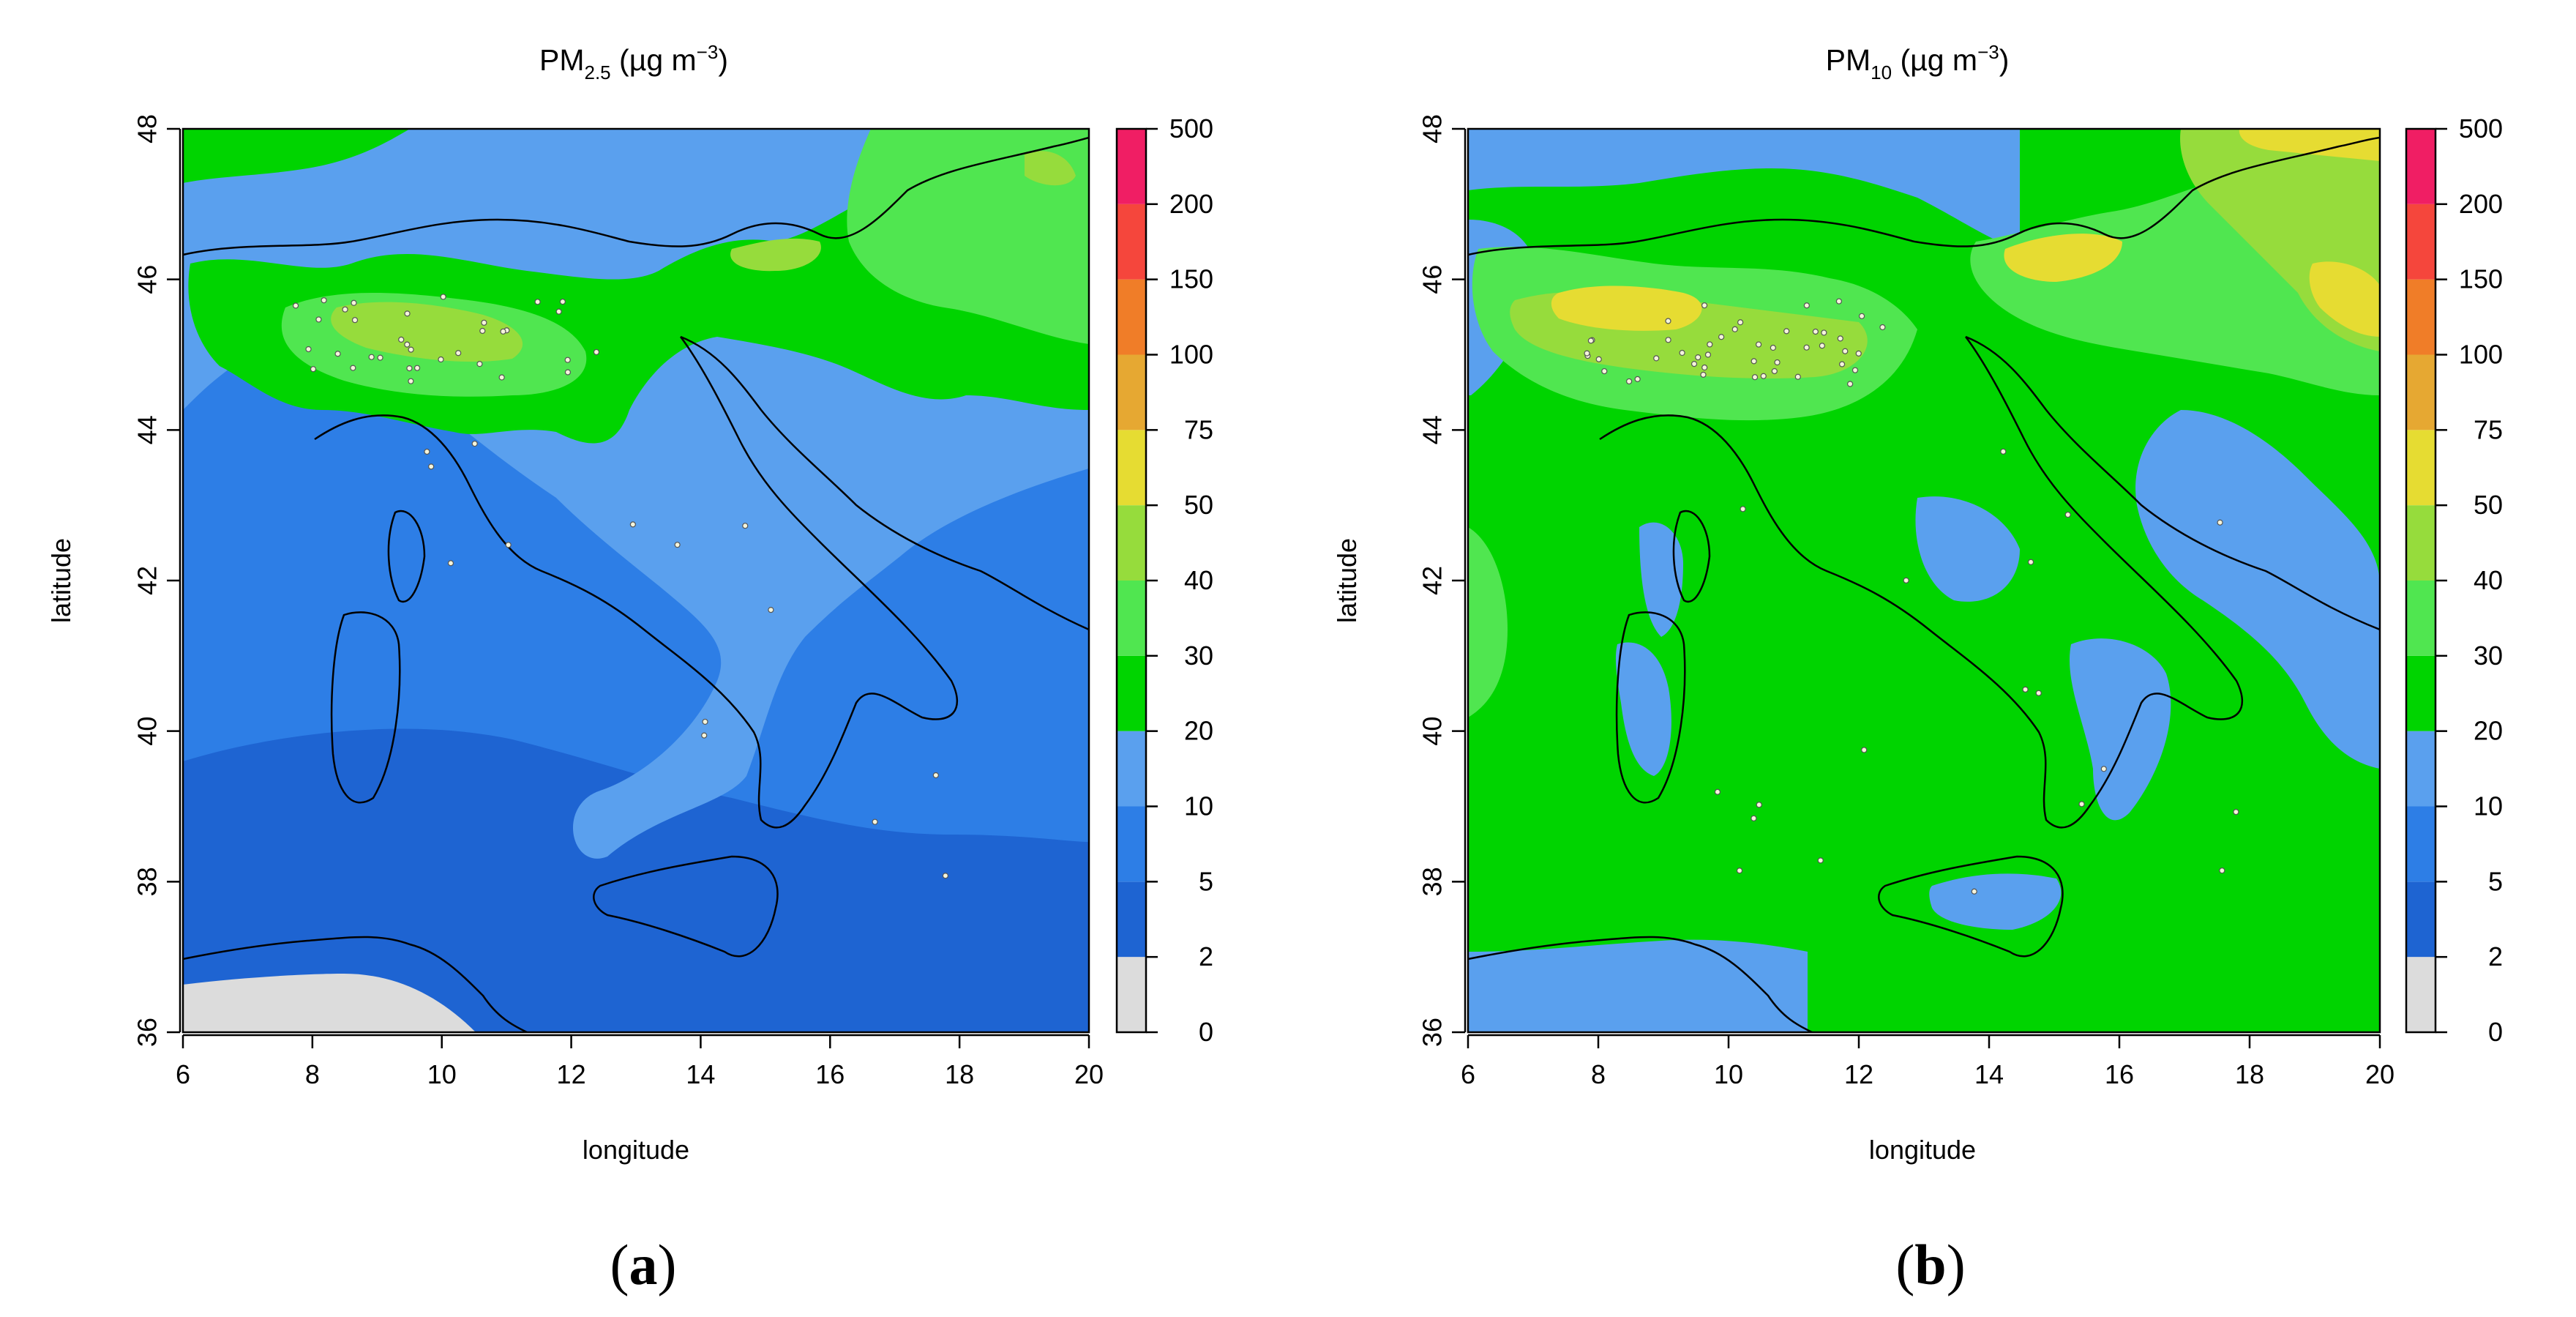  I want to click on panel-a-zone-alps, so click(296, 156).